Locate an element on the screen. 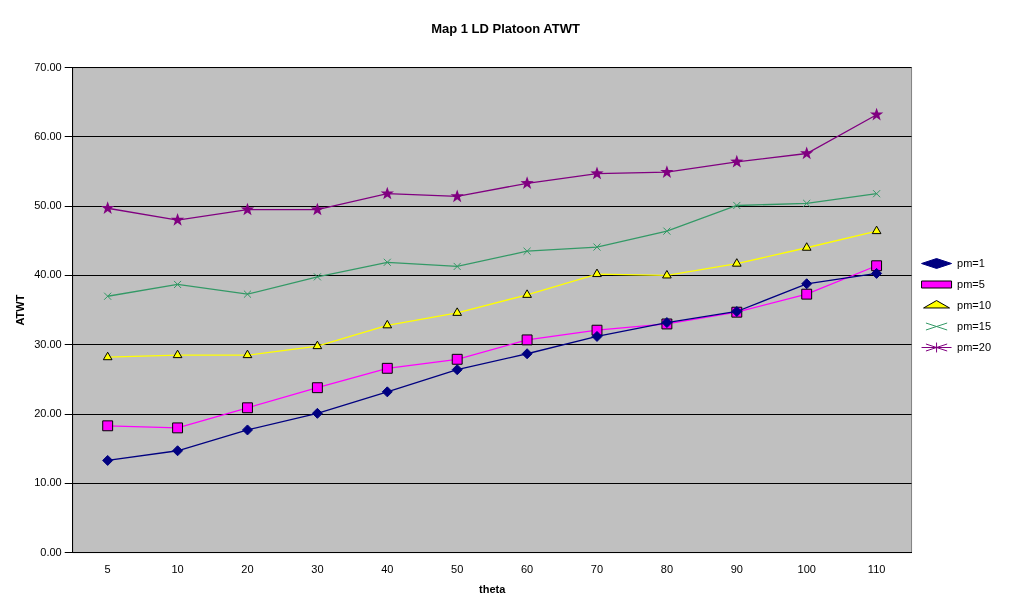 This screenshot has width=1011, height=606. y-tick-label: 40.00 is located at coordinates (48, 274).